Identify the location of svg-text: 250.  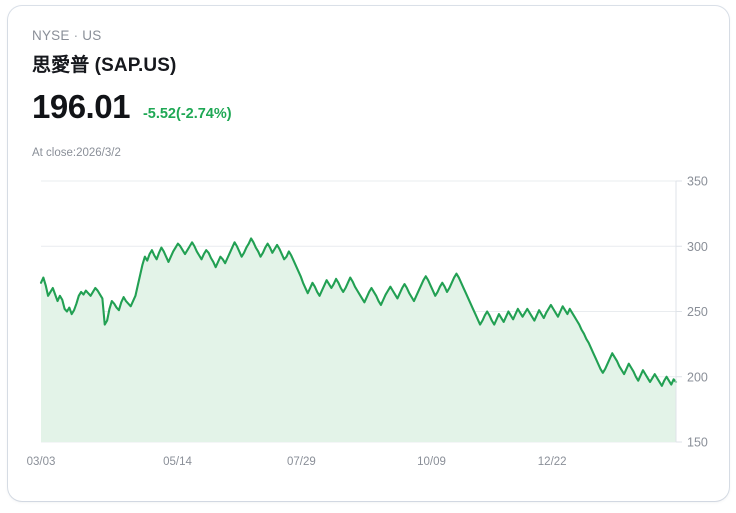
(697, 312).